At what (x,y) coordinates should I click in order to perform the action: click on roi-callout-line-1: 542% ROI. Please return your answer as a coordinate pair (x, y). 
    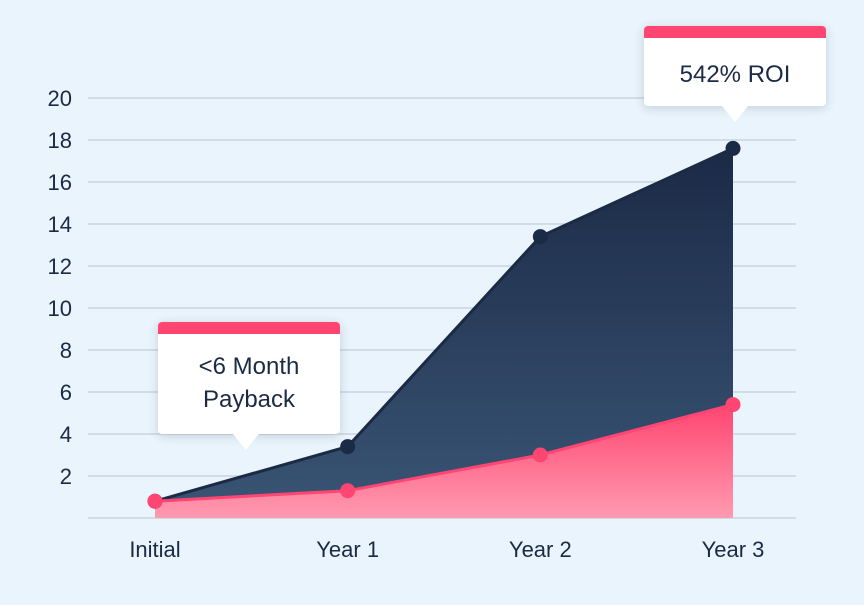
    Looking at the image, I should click on (735, 74).